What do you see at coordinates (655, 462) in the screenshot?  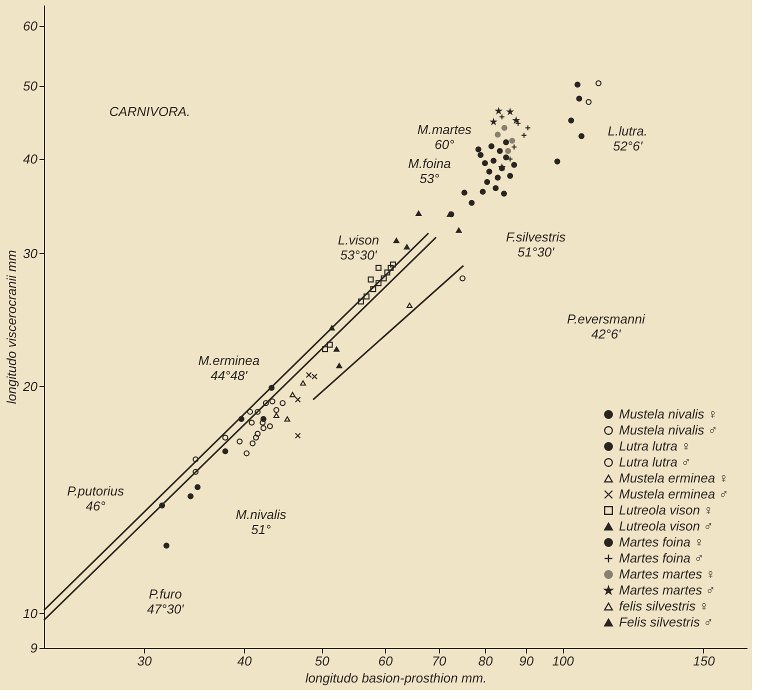 I see `legend-label: Lutra lutra ♂` at bounding box center [655, 462].